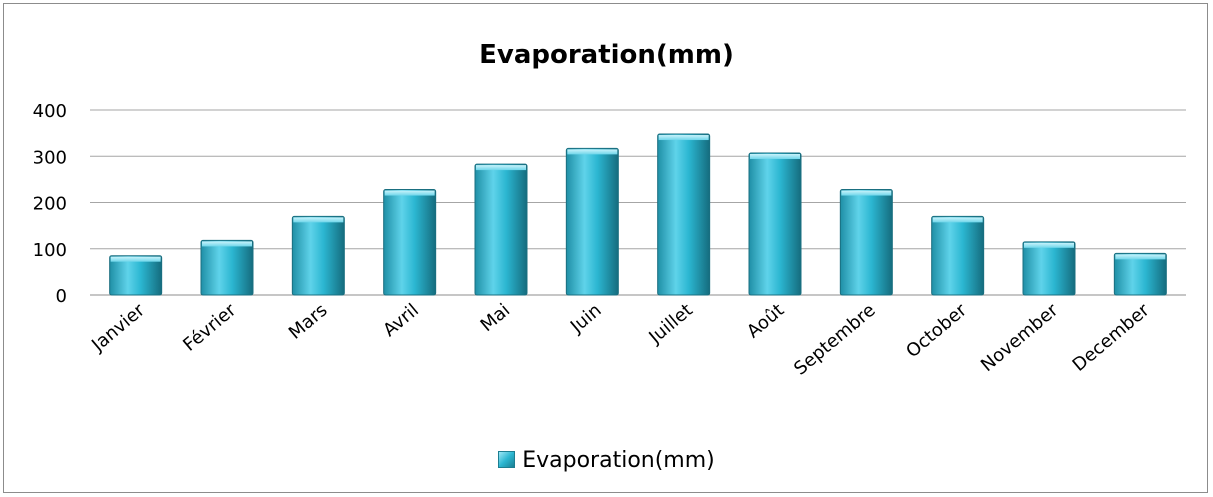 The height and width of the screenshot is (497, 1213). What do you see at coordinates (401, 320) in the screenshot?
I see `x-tick-label: Avril` at bounding box center [401, 320].